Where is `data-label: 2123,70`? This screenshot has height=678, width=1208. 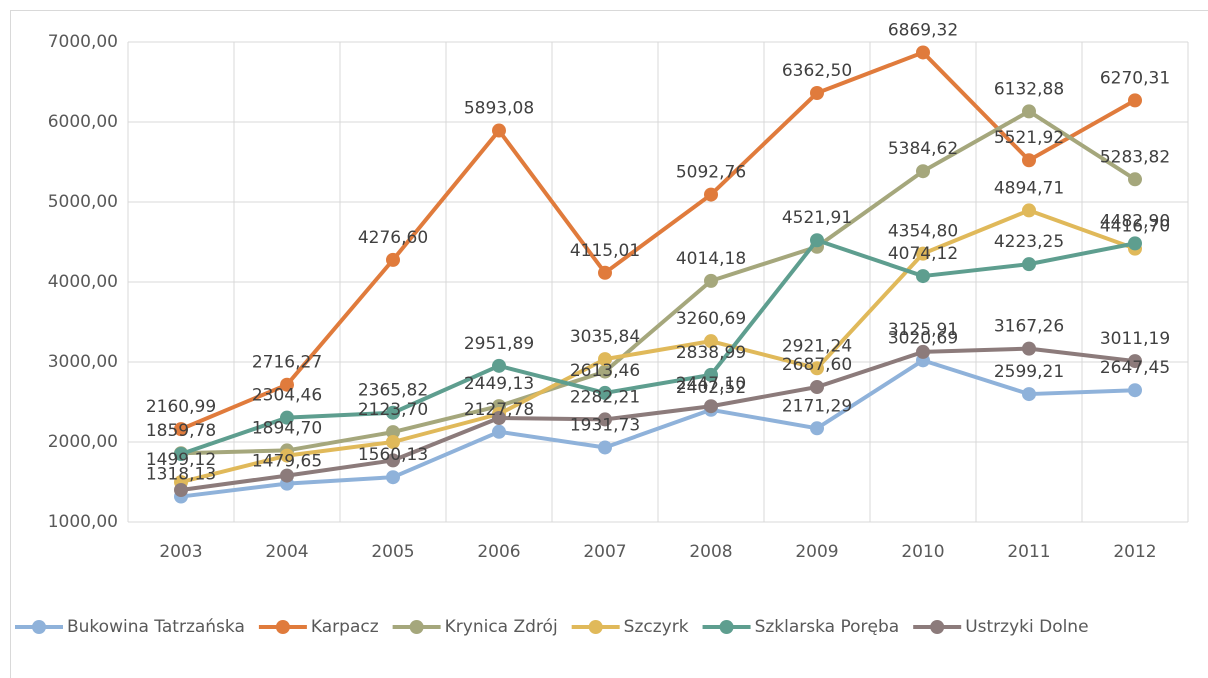 data-label: 2123,70 is located at coordinates (393, 410).